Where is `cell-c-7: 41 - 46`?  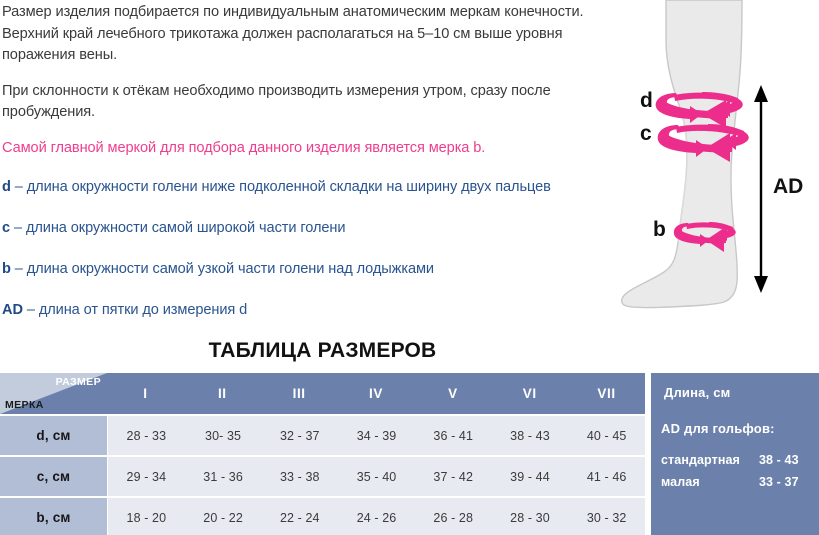 cell-c-7: 41 - 46 is located at coordinates (606, 476).